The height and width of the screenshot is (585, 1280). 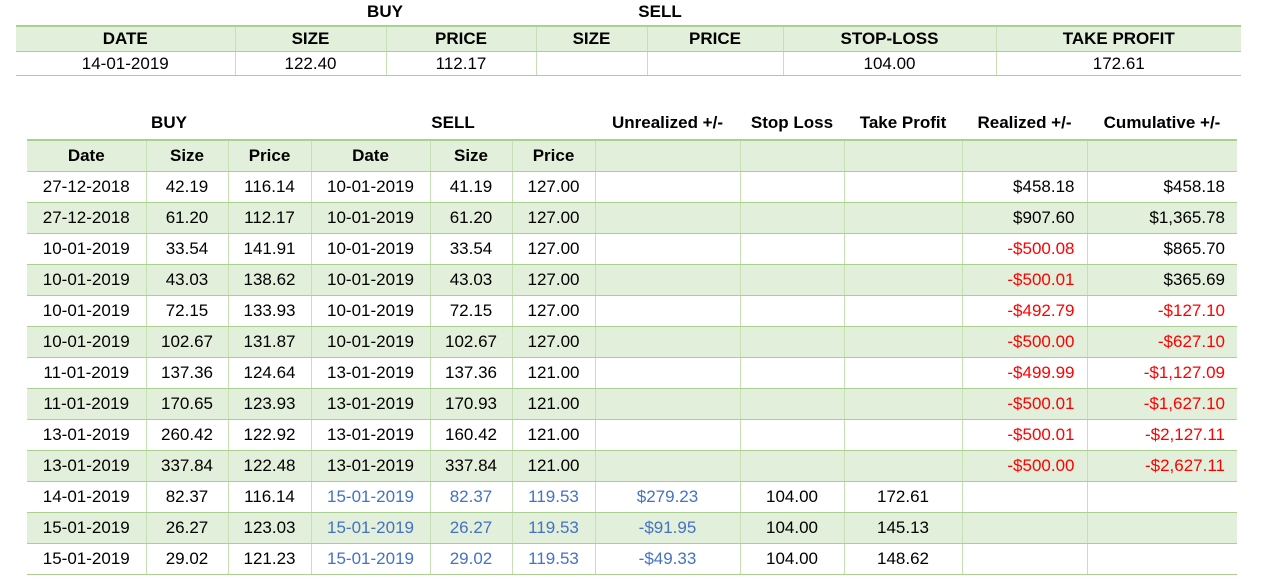 I want to click on sell-price-cell: 119.53, so click(x=553, y=528).